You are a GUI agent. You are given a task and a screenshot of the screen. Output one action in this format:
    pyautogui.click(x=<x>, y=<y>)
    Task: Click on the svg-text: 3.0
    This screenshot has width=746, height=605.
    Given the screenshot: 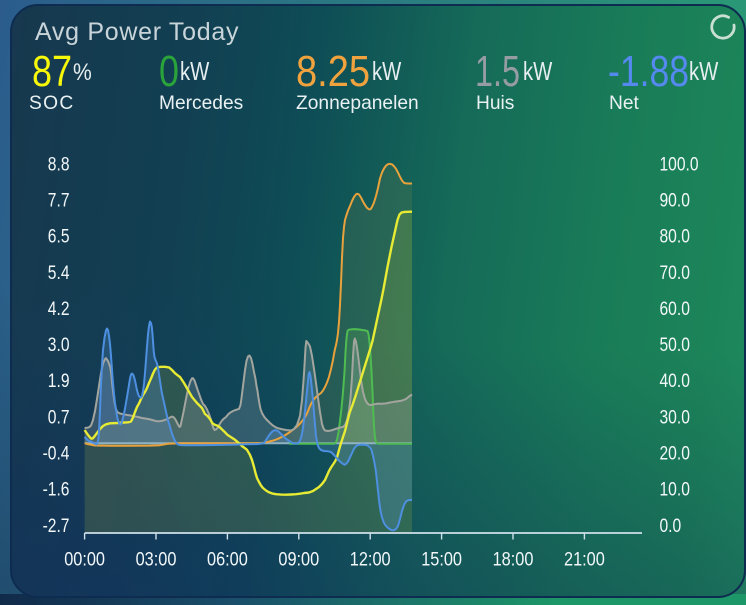 What is the action you would take?
    pyautogui.click(x=59, y=345)
    